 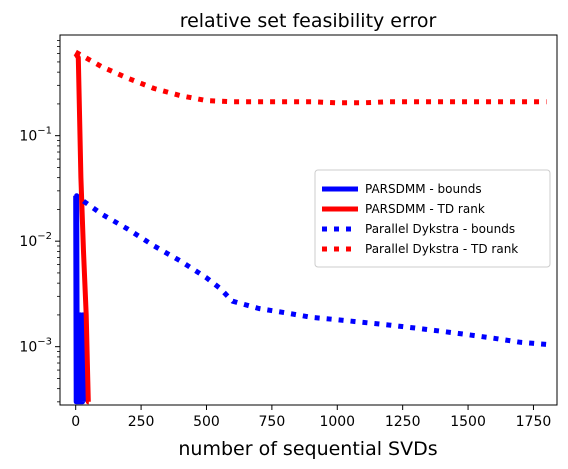 What do you see at coordinates (468, 422) in the screenshot?
I see `x-tick-label: 1500` at bounding box center [468, 422].